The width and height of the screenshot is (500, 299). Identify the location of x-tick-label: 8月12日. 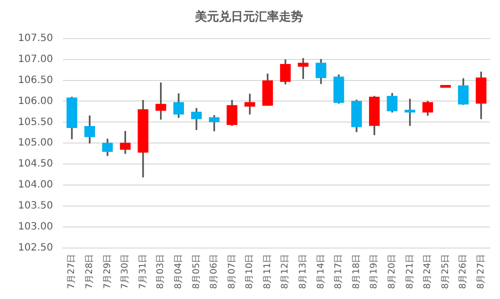
(285, 272).